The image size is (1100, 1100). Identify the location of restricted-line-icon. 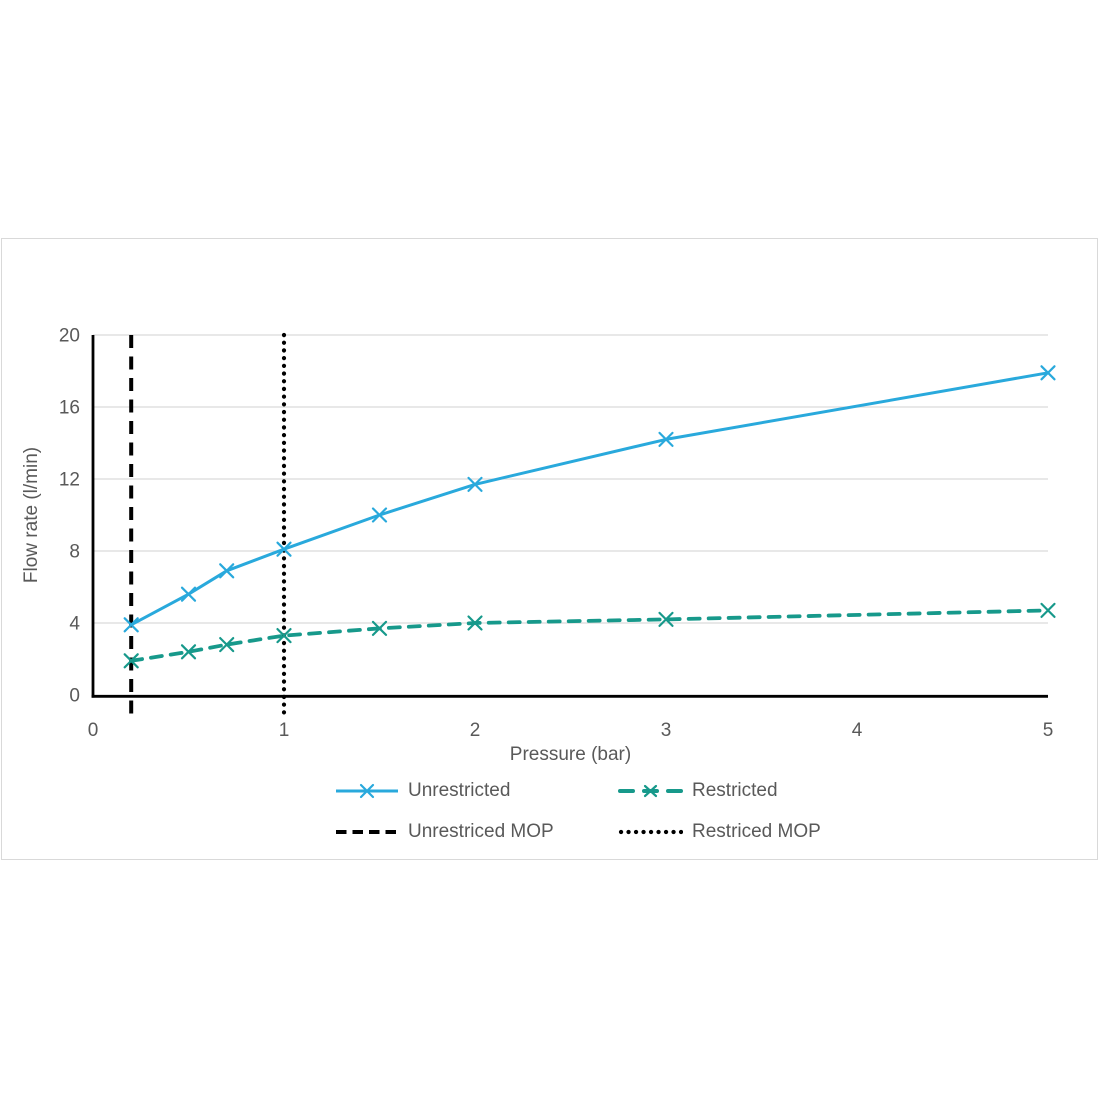
(650, 791).